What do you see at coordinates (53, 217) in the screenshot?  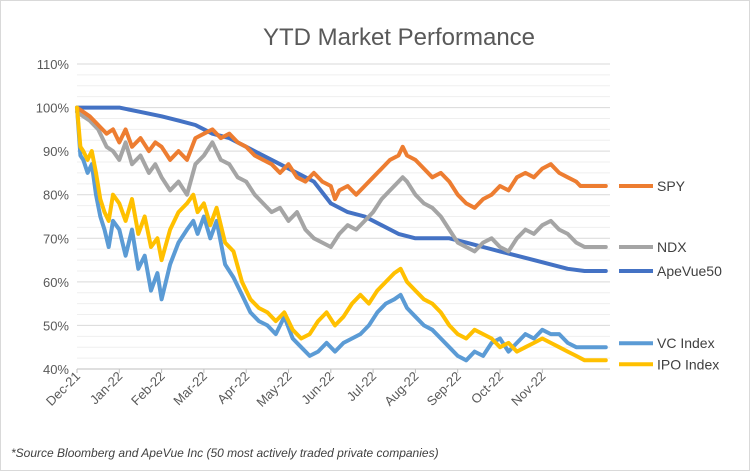 I see `y-axis: 40% 50% 60% 70% 80% 90% 100% 110%` at bounding box center [53, 217].